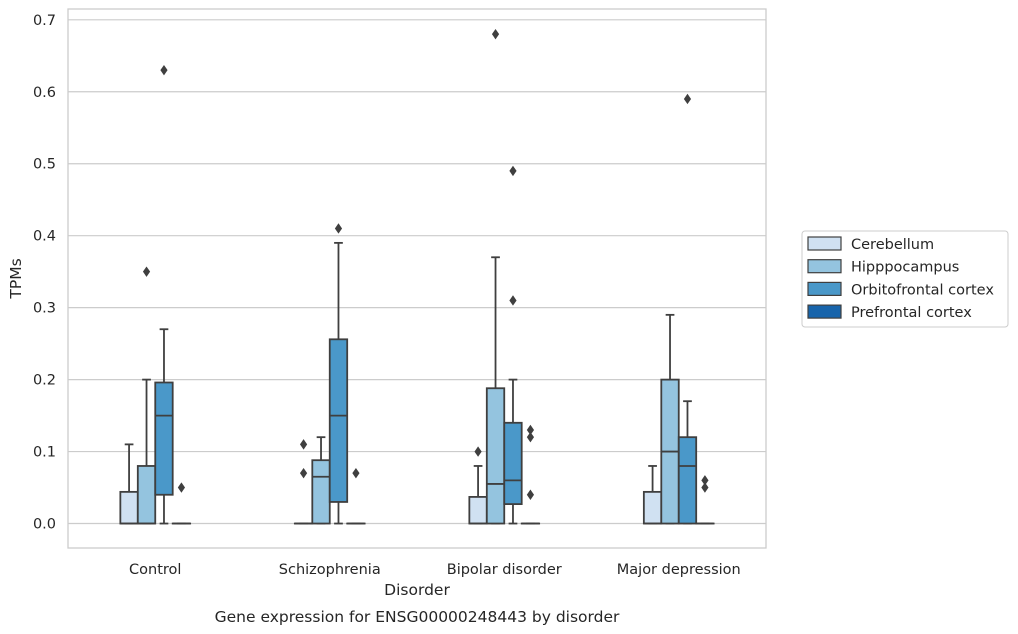 This screenshot has height=634, width=1018. Describe the element at coordinates (417, 590) in the screenshot. I see `x-axis-label: Disorder` at that location.